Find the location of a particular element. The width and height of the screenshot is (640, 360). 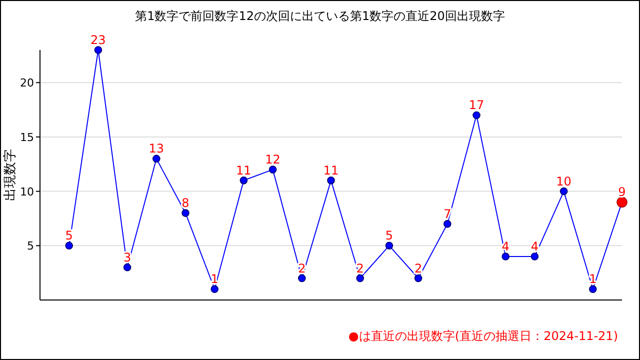

ytick: 15 is located at coordinates (27, 137).